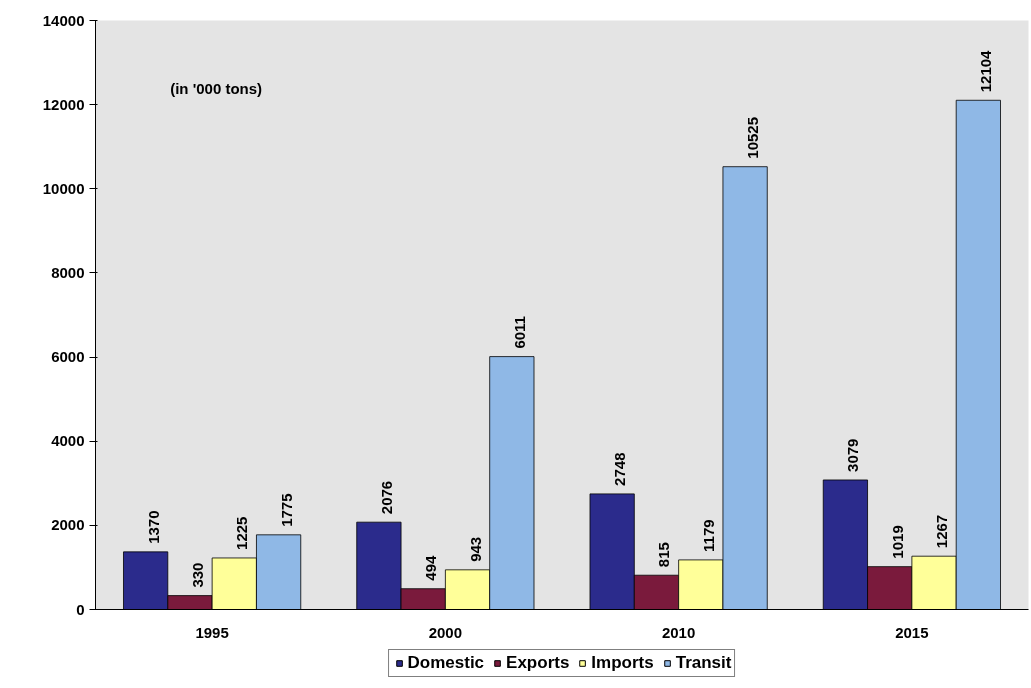 The image size is (1031, 688). What do you see at coordinates (216, 89) in the screenshot?
I see `annotation: (in '000 tons)` at bounding box center [216, 89].